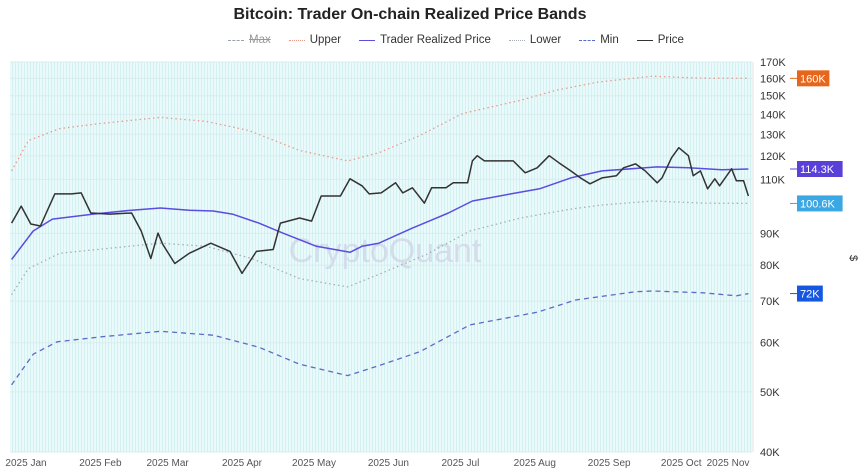 The height and width of the screenshot is (469, 860). I want to click on y-tick-label: 40K, so click(770, 453).